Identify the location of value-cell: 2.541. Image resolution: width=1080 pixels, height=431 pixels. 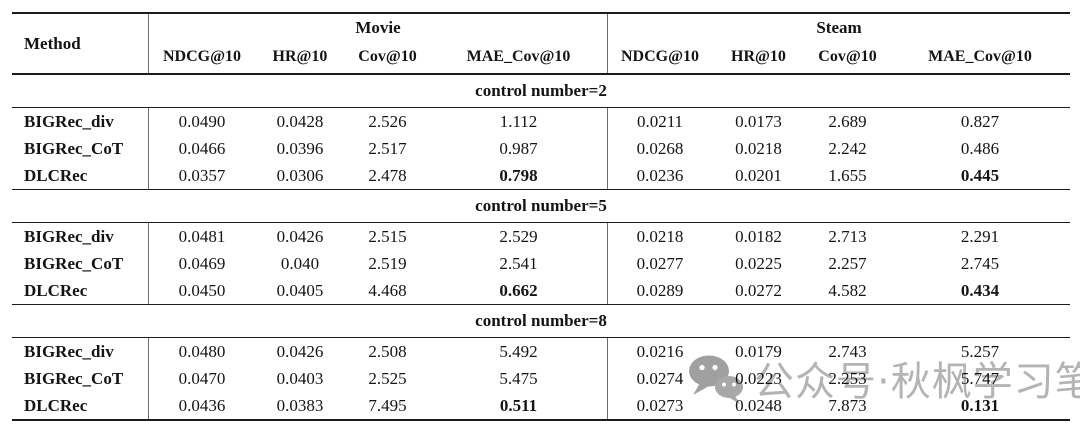
(518, 263).